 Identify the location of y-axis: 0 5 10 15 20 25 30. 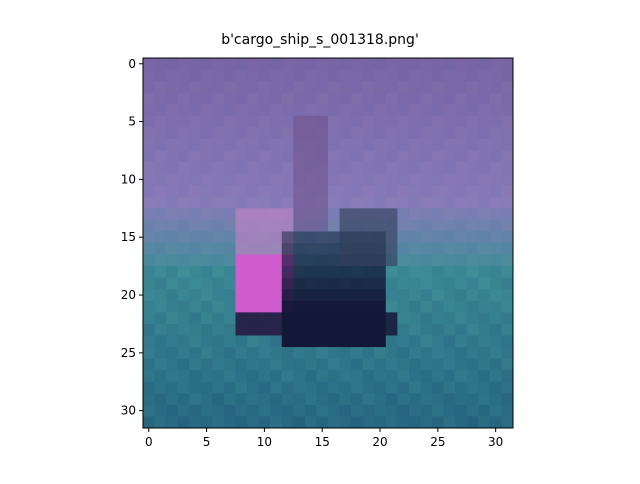
(132, 237).